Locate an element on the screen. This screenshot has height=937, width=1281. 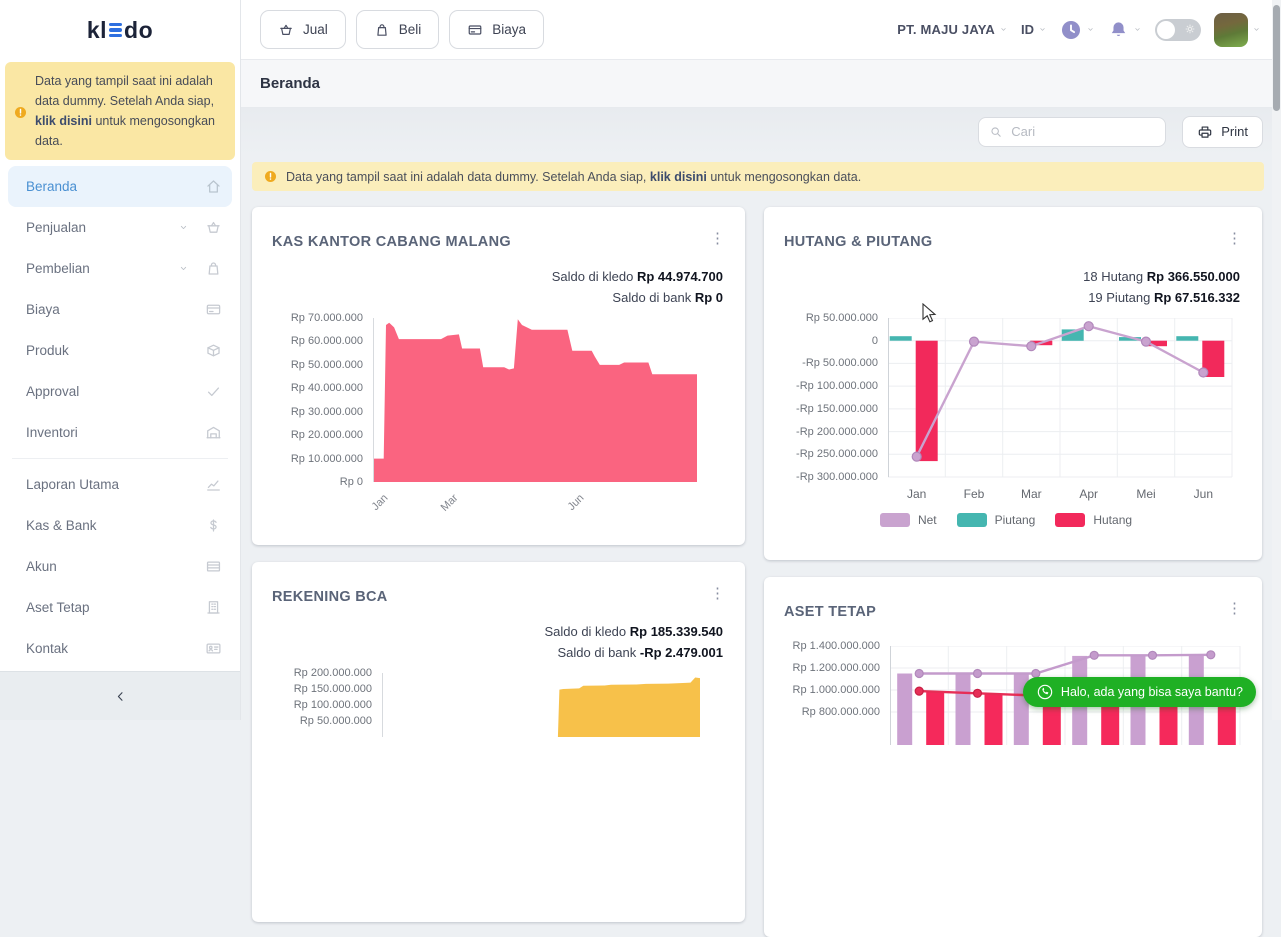
language-selector: ID is located at coordinates (1034, 29).